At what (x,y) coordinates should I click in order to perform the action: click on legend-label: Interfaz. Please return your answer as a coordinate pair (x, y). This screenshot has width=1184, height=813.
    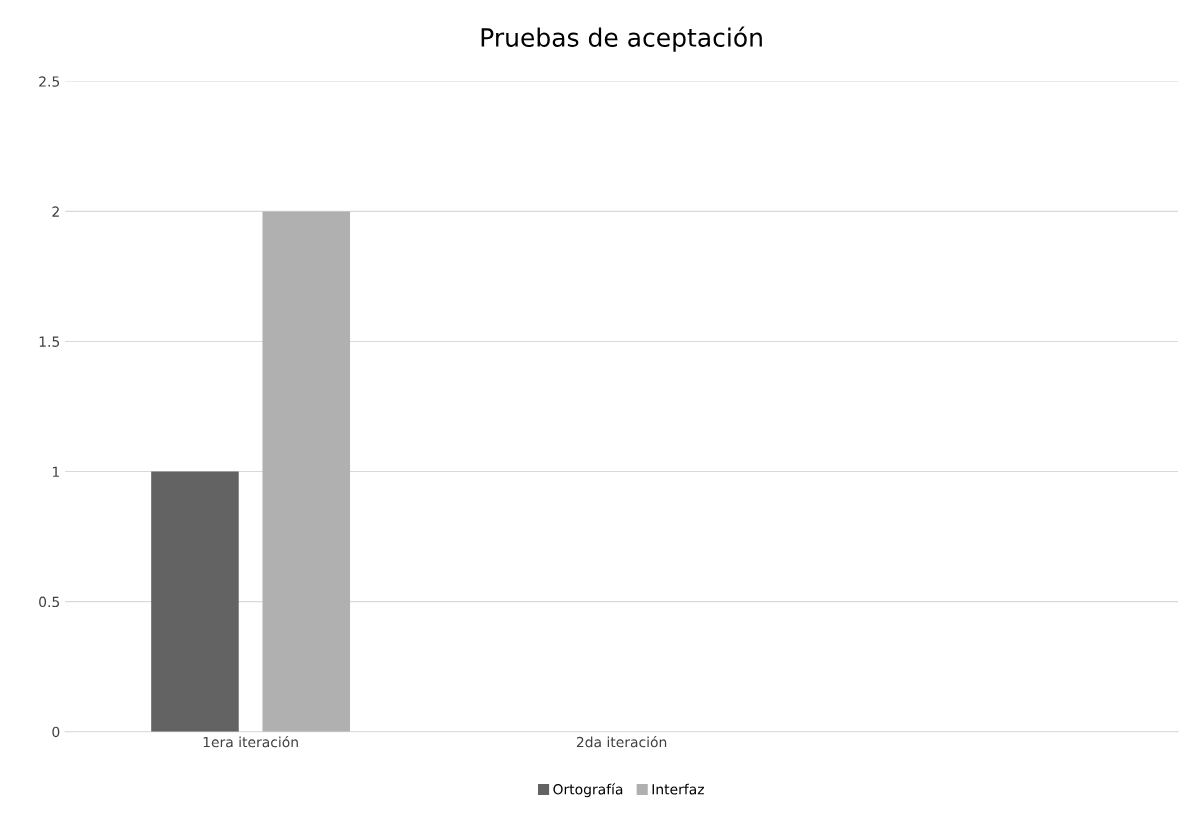
    Looking at the image, I should click on (678, 789).